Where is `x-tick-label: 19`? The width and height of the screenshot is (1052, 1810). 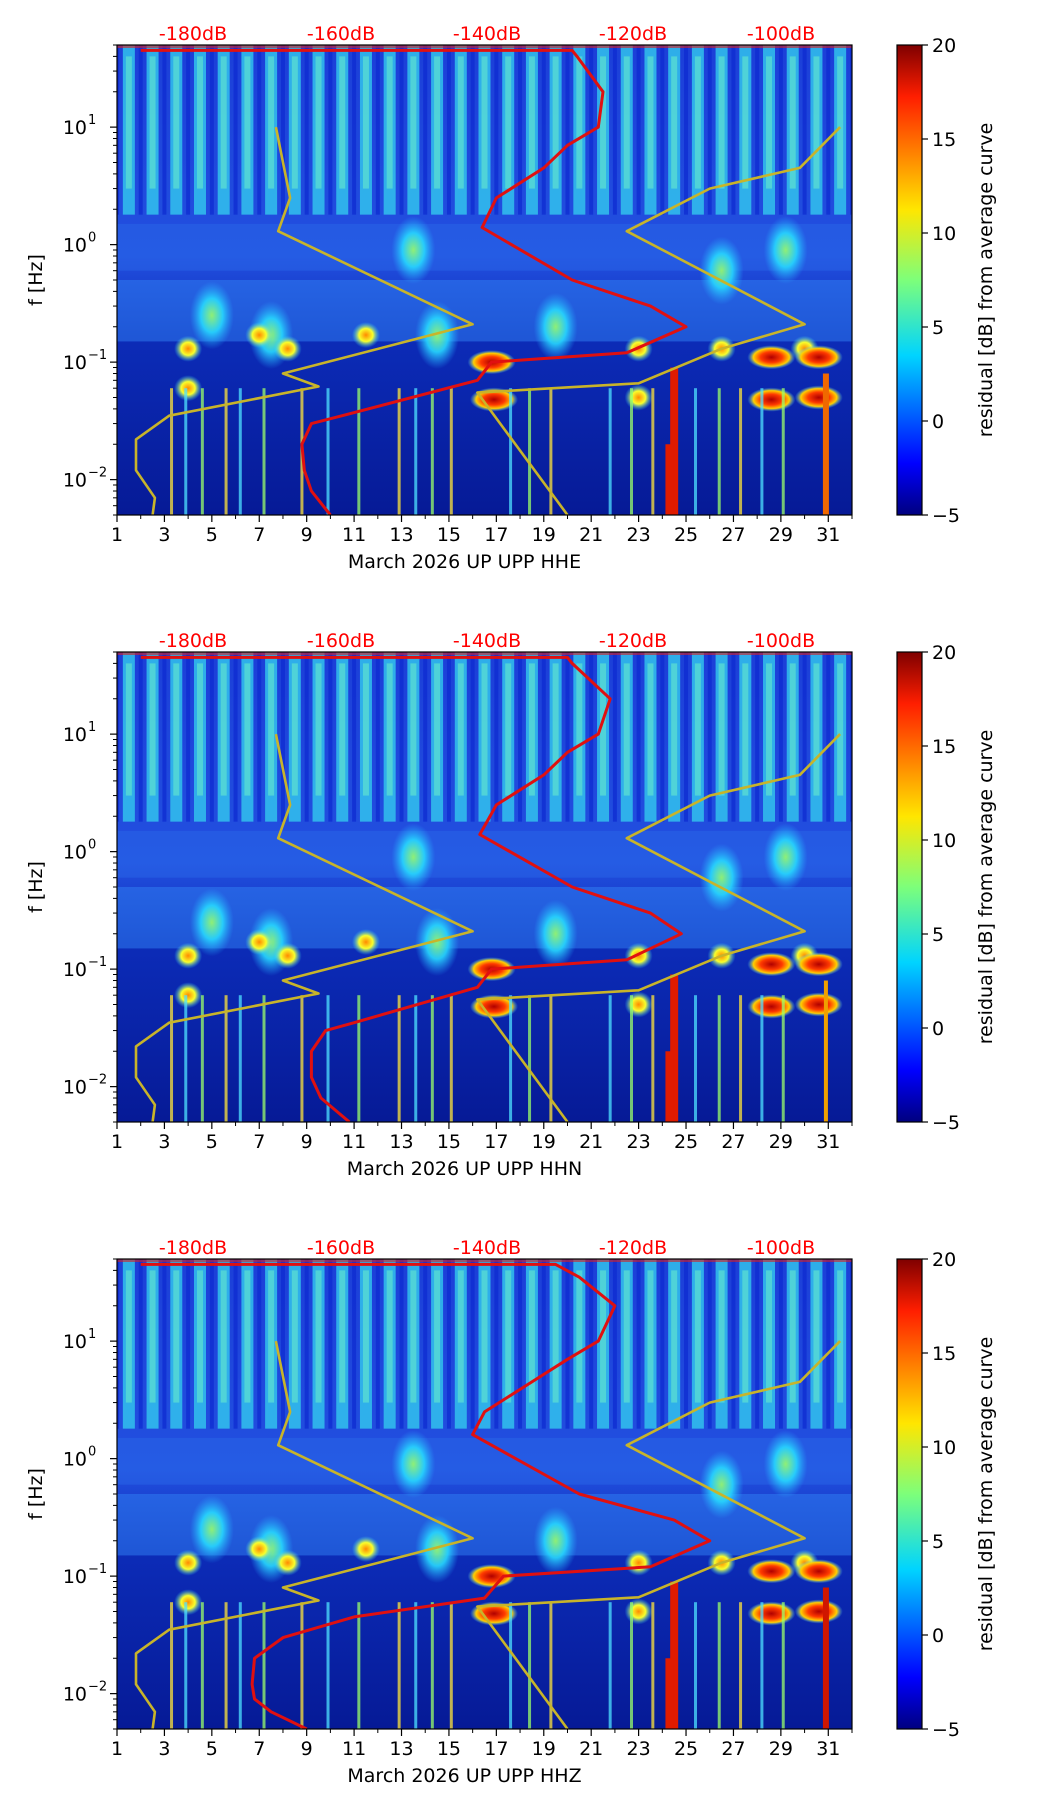
x-tick-label: 19 is located at coordinates (544, 1749).